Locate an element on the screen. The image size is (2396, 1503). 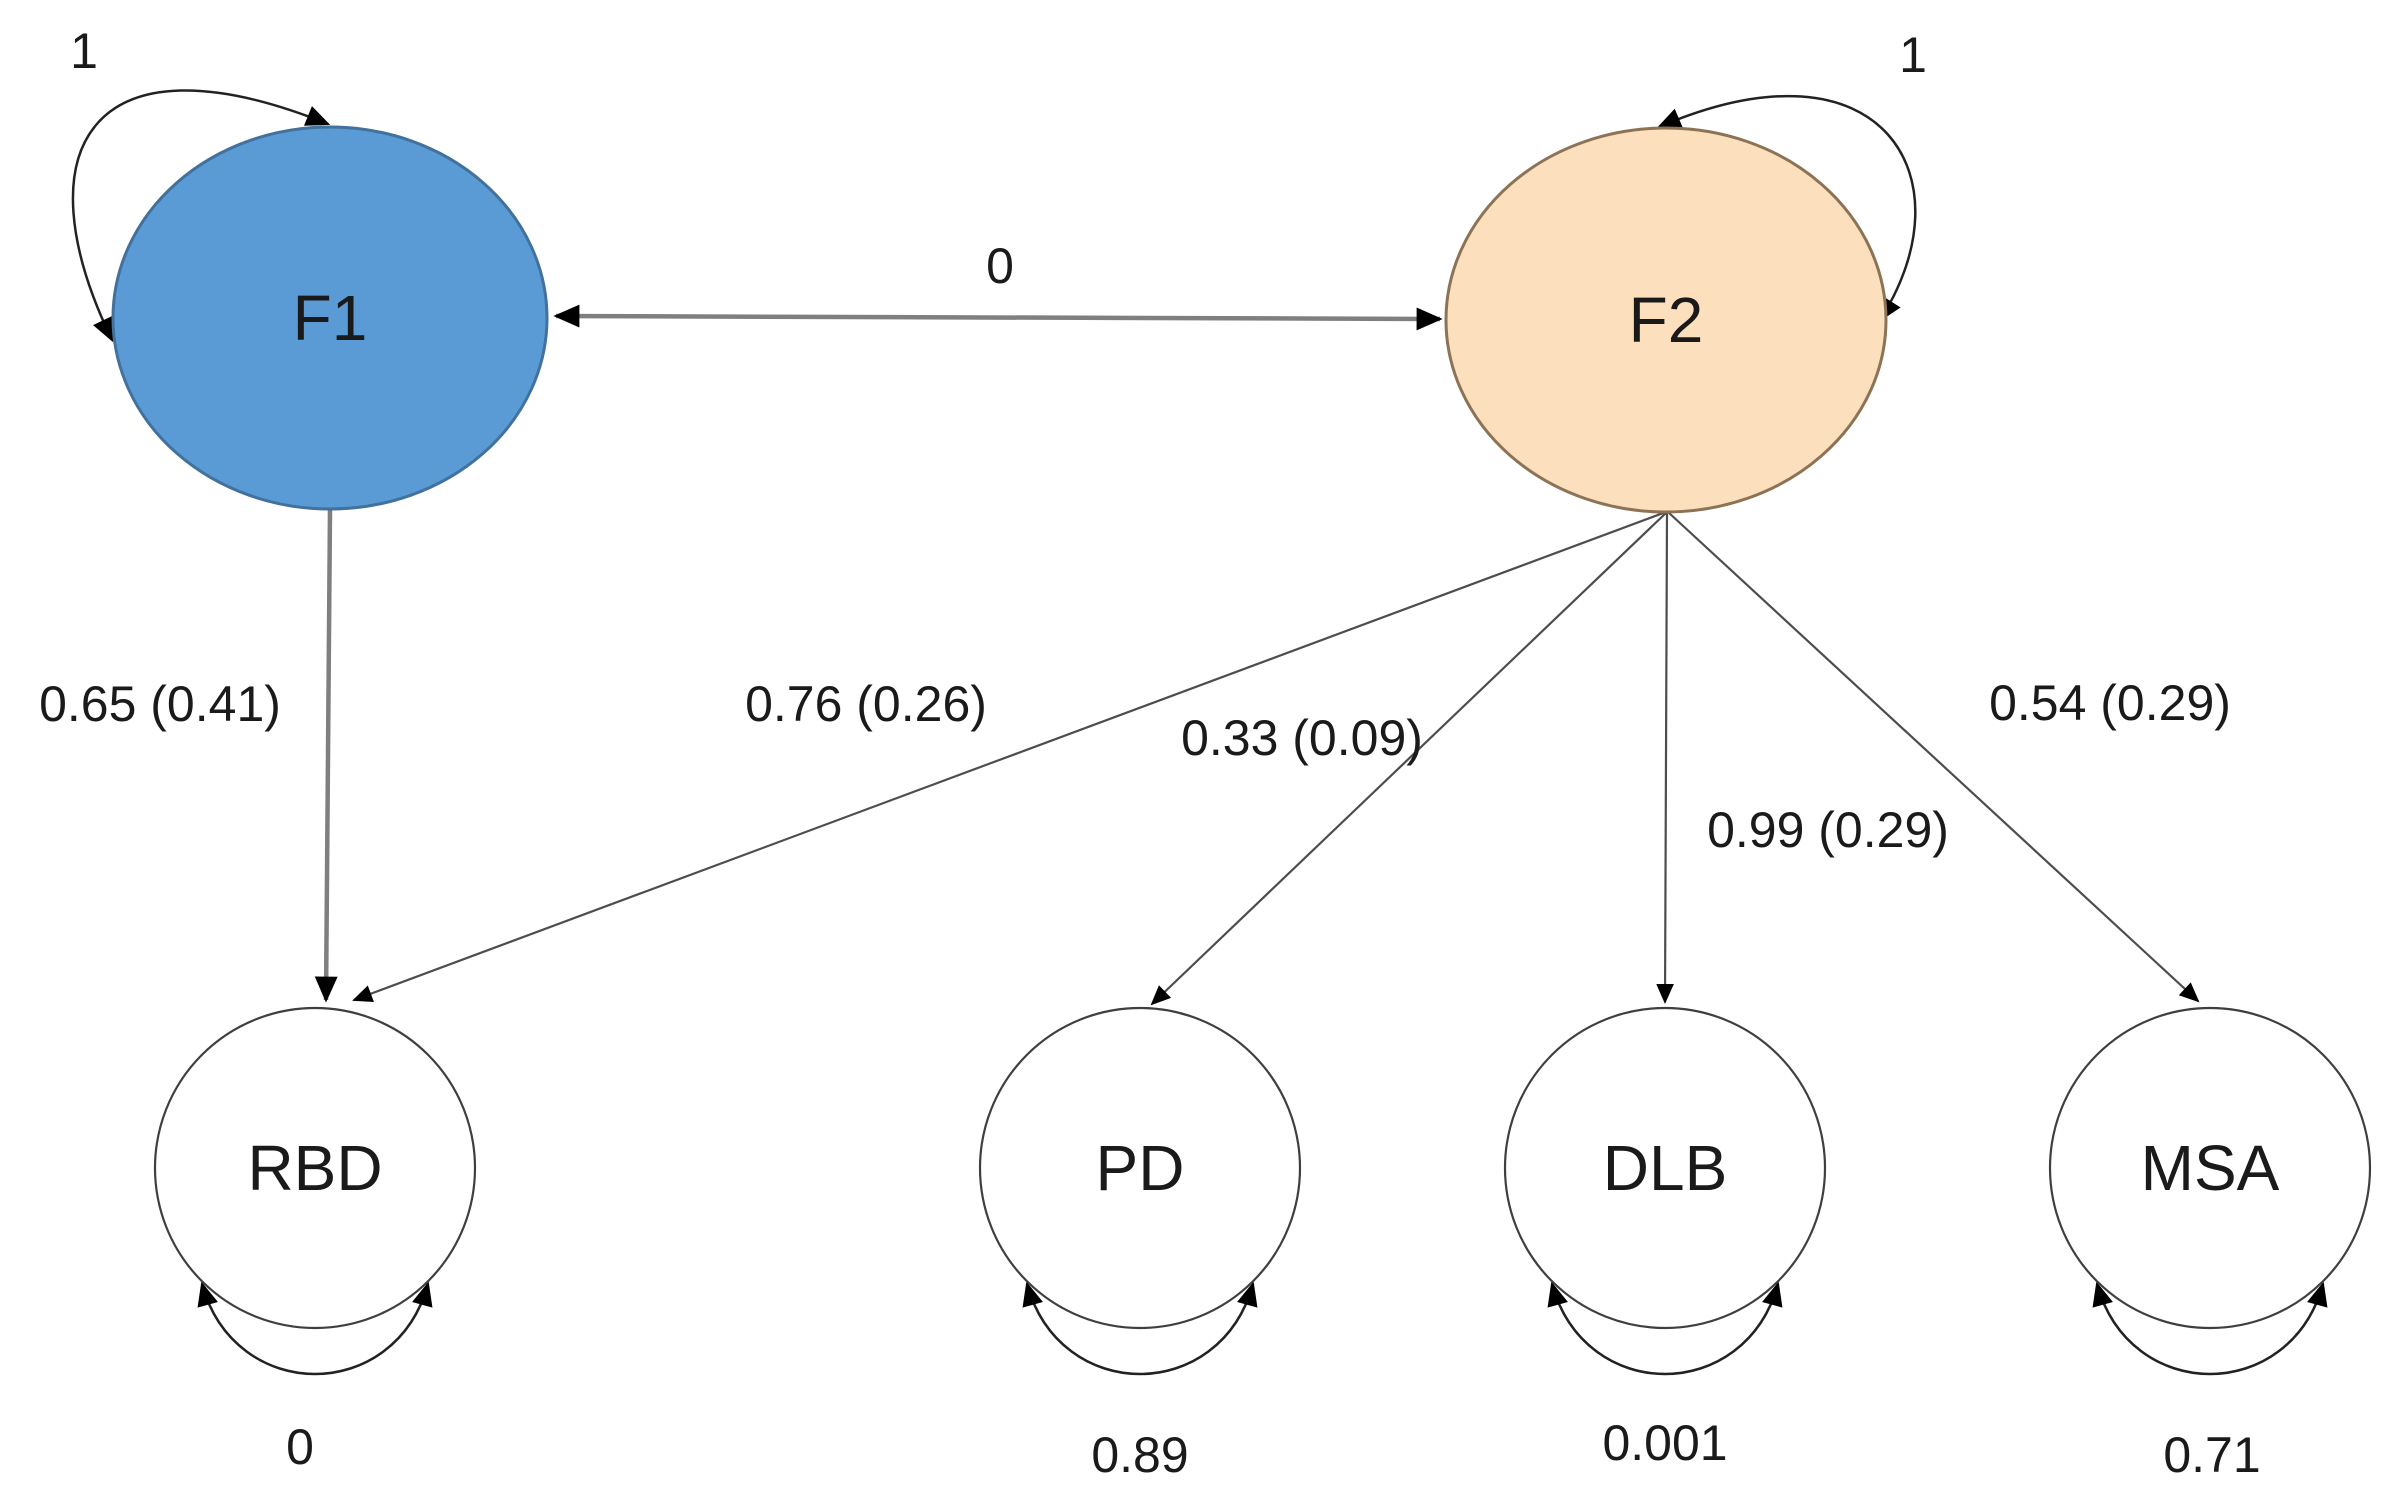
edge-f2-variance: 1 is located at coordinates (1791, 175).